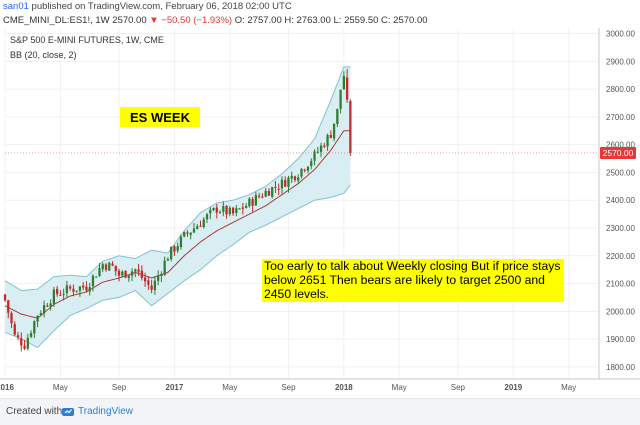  Describe the element at coordinates (620, 339) in the screenshot. I see `price-tick-label: 1900.00` at that location.